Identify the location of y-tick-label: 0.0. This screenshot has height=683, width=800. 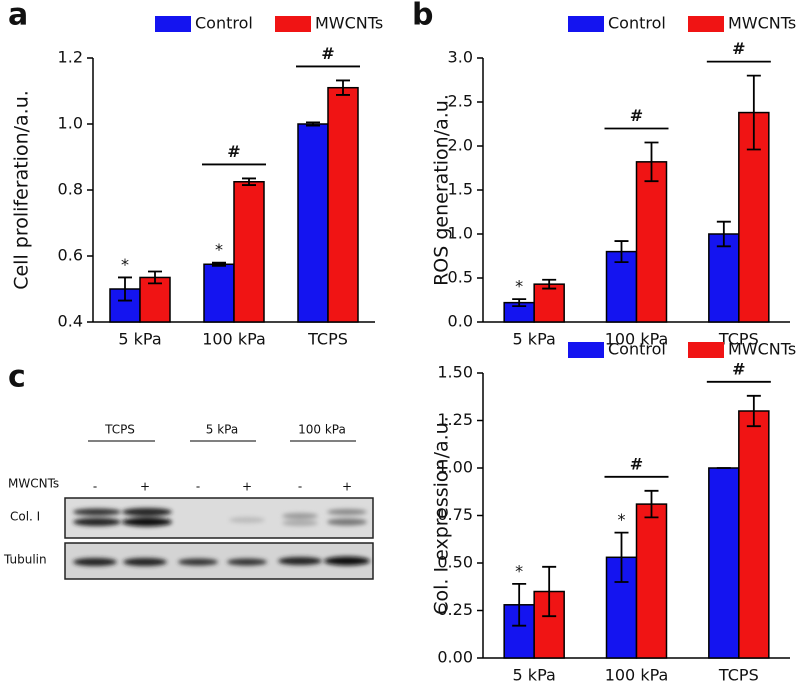
(460, 321).